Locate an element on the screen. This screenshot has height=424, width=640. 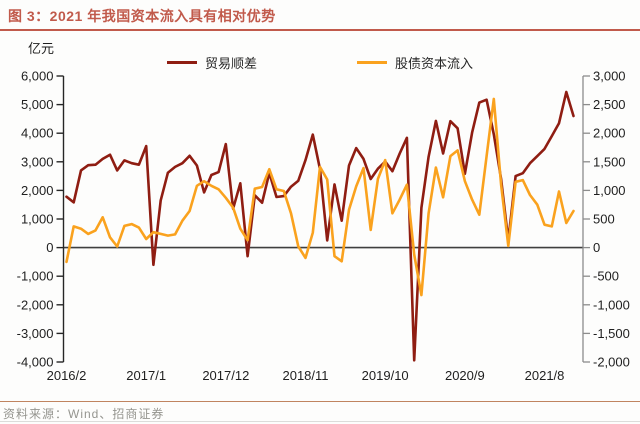
left-axis-tick-label: 1,000 is located at coordinates (37, 219).